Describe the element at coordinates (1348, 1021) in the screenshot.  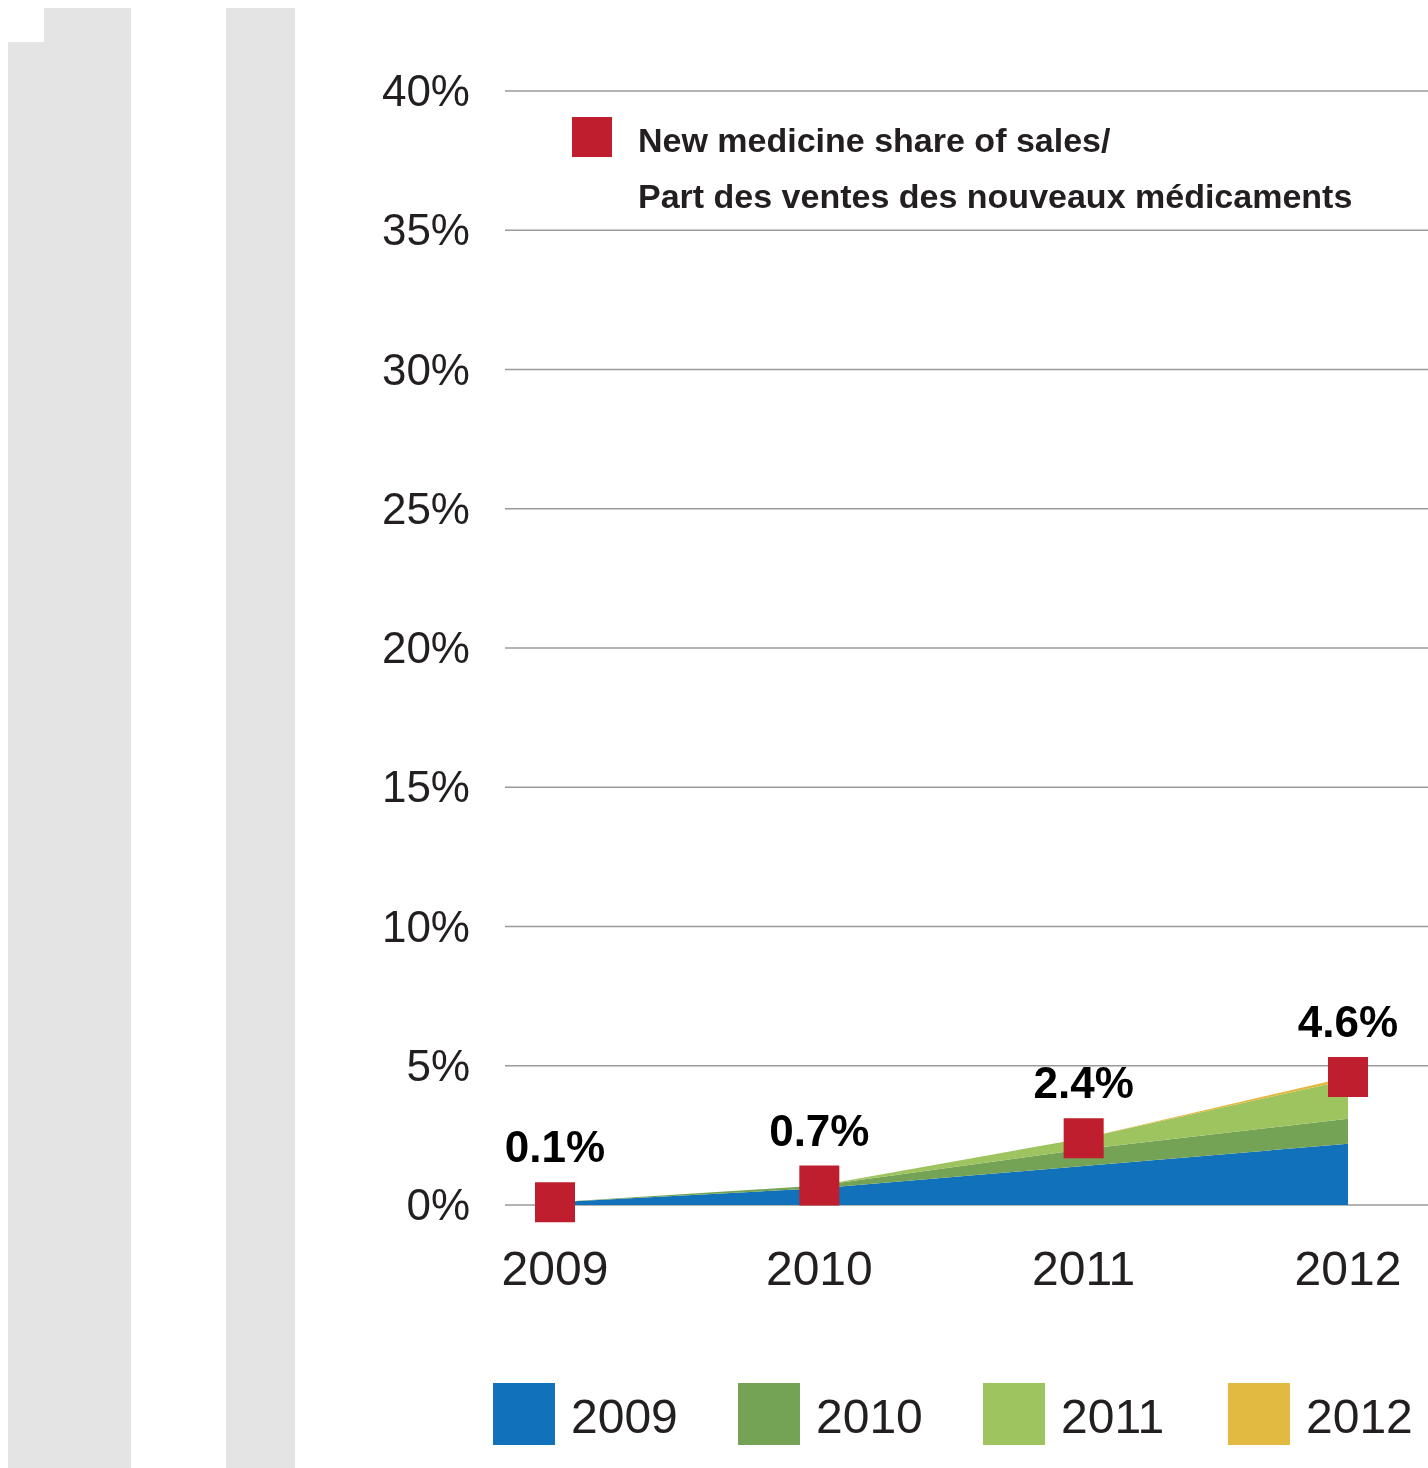
I see `data-label: 4.6%` at that location.